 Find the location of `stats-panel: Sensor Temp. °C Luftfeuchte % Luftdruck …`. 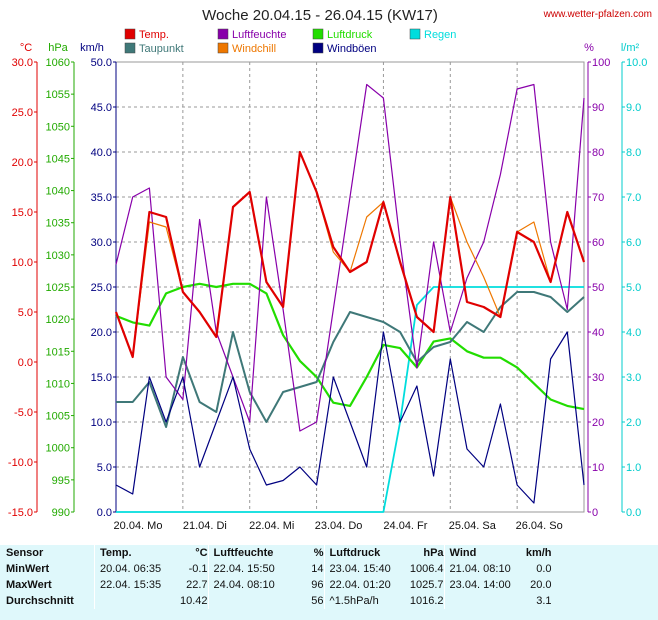

stats-panel: Sensor Temp. °C Luftfeuchte % Luftdruck … is located at coordinates (329, 582).